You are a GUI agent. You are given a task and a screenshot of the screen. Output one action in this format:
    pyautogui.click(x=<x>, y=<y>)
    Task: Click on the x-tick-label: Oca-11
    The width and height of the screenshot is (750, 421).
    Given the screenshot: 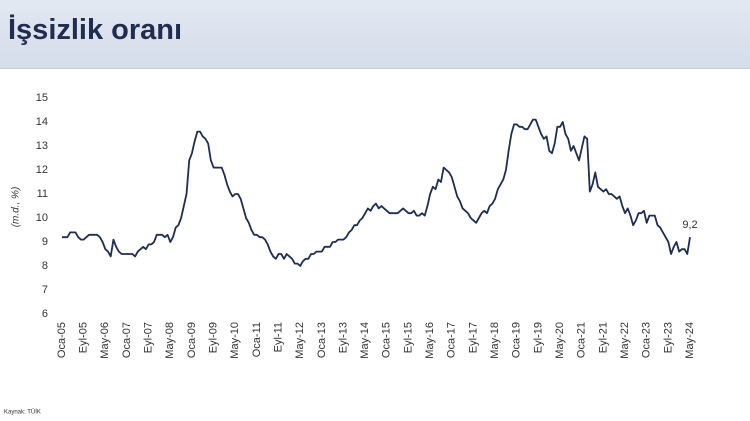 What is the action you would take?
    pyautogui.click(x=257, y=339)
    